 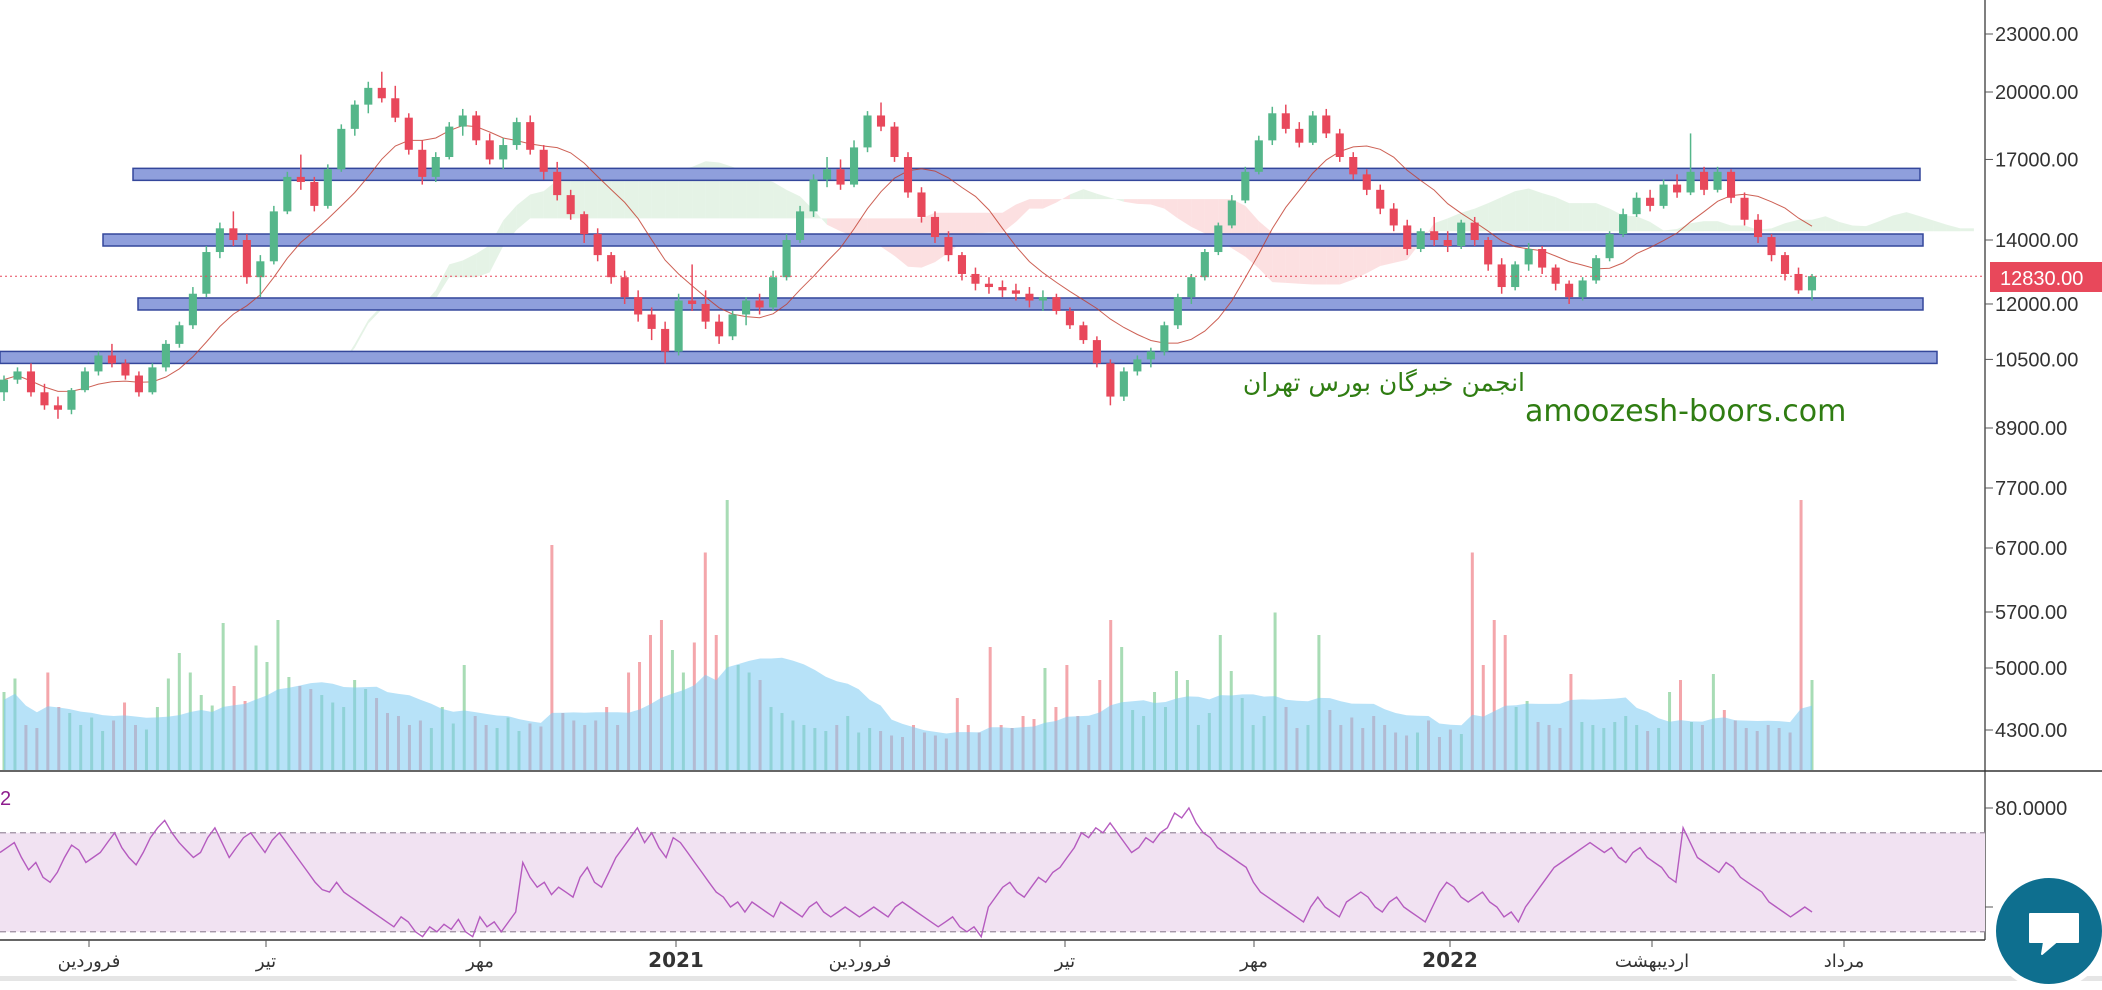 What do you see at coordinates (2046, 277) in the screenshot?
I see `last-price-tag: 12830.00` at bounding box center [2046, 277].